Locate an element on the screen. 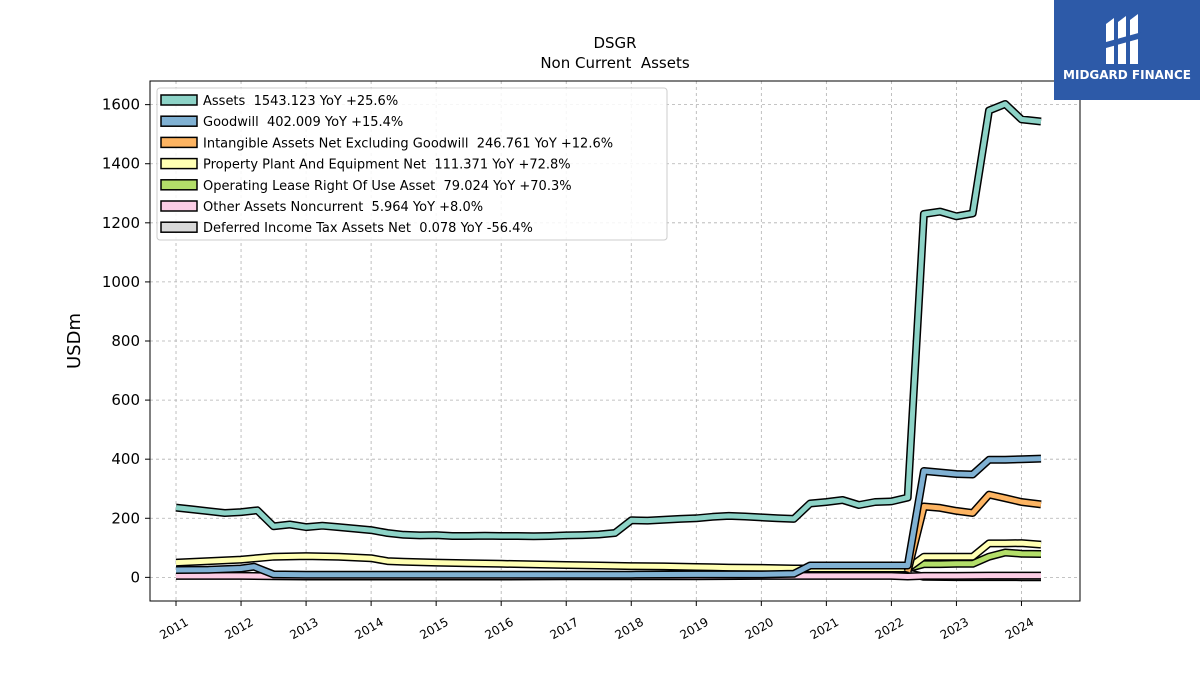 The image size is (1200, 675). y-tick-label: 1600 is located at coordinates (121, 105).